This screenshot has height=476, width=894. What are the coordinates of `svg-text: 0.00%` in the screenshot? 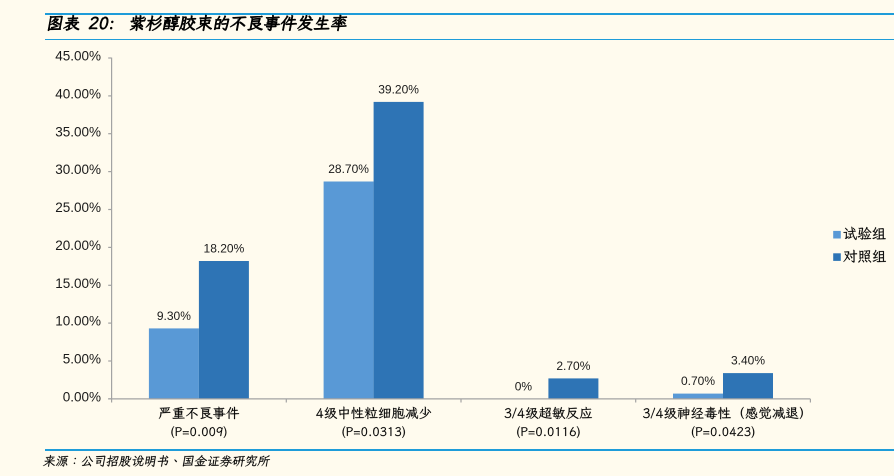 It's located at (82, 397).